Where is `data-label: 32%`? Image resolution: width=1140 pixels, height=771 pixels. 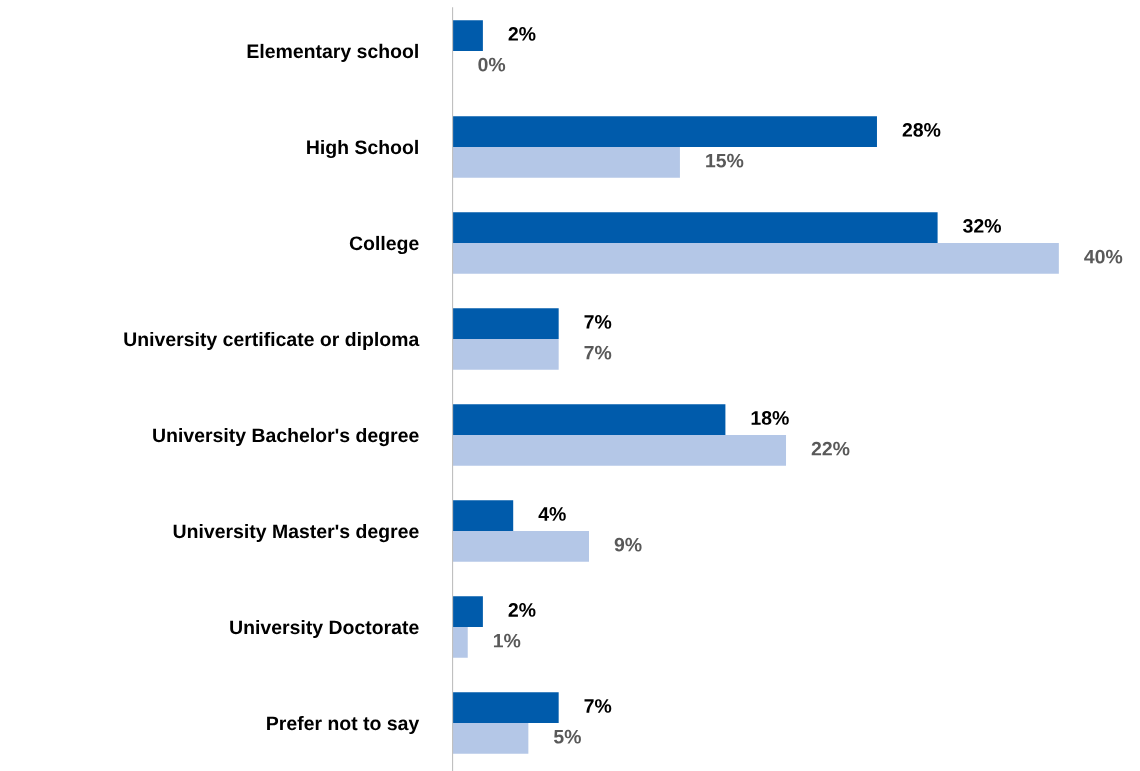
data-label: 32% is located at coordinates (982, 226).